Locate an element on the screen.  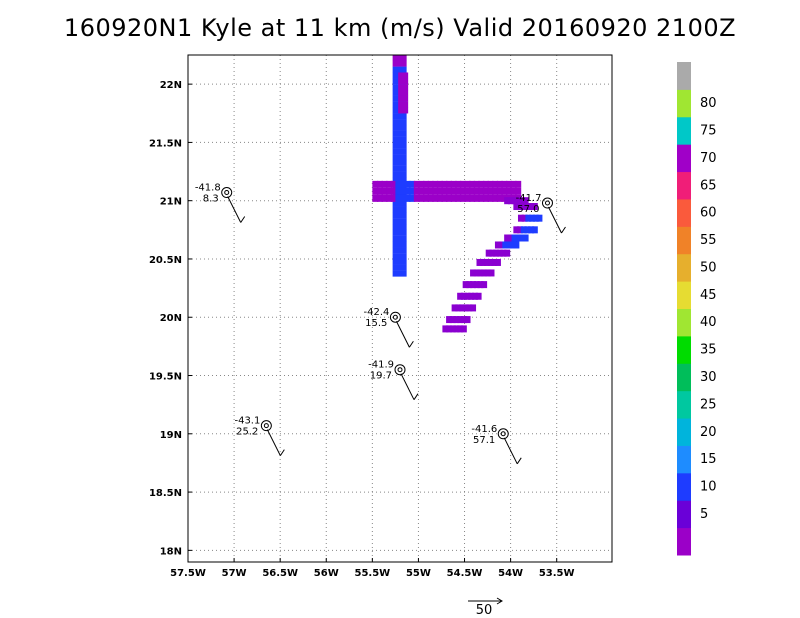
y-tick-label: 21.5N is located at coordinates (165, 143).